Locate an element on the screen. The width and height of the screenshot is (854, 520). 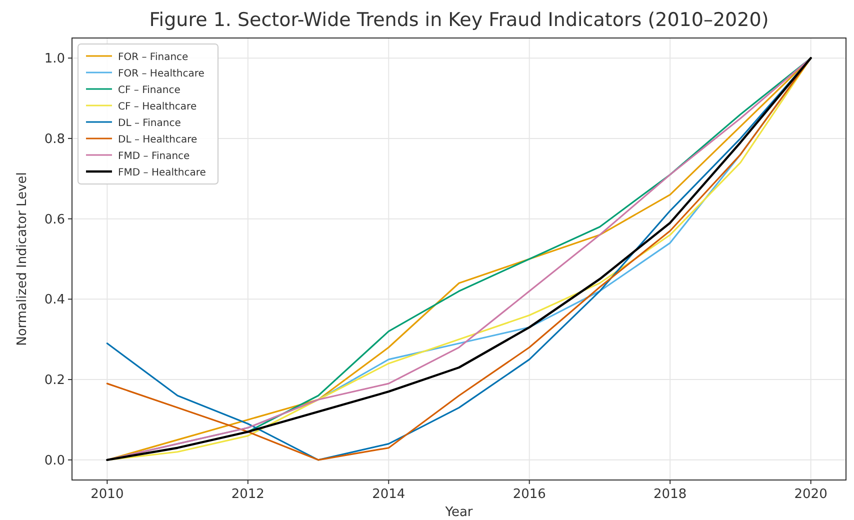
y-tick-label: 0.0 is located at coordinates (54, 460).